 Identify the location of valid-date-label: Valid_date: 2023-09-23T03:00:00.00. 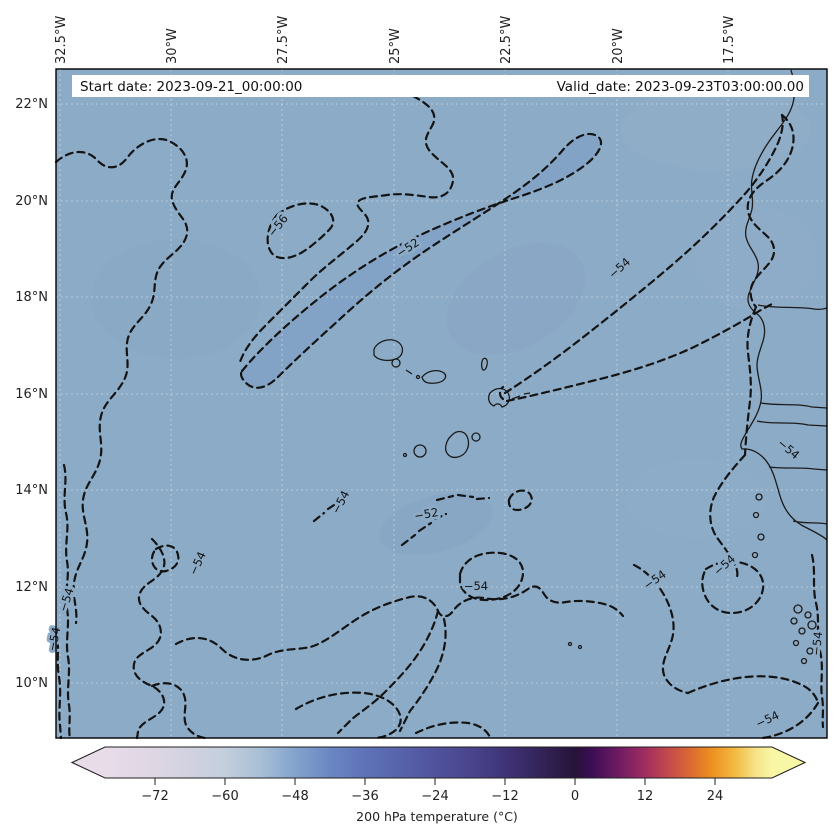
(680, 87).